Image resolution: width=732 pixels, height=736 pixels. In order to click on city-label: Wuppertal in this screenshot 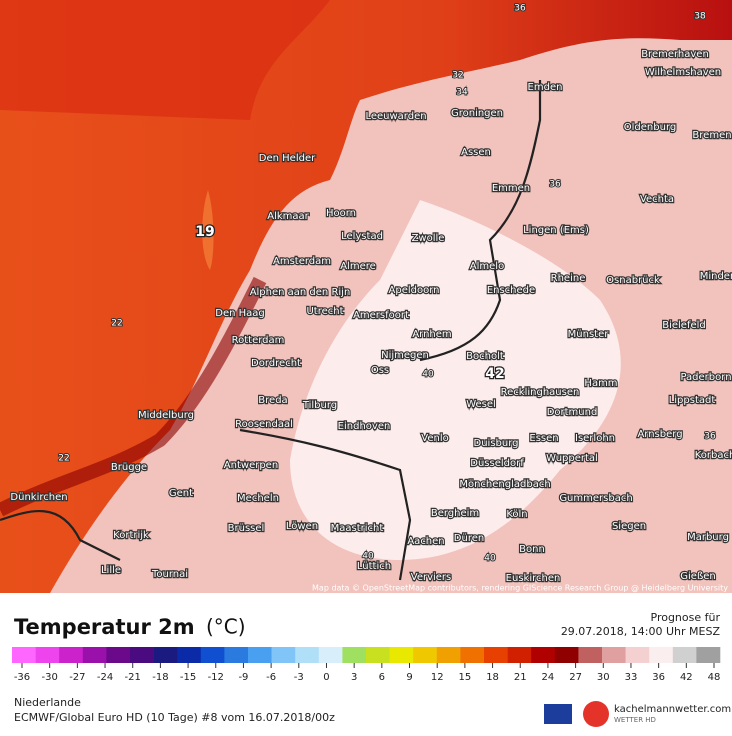, I will do `click(572, 458)`.